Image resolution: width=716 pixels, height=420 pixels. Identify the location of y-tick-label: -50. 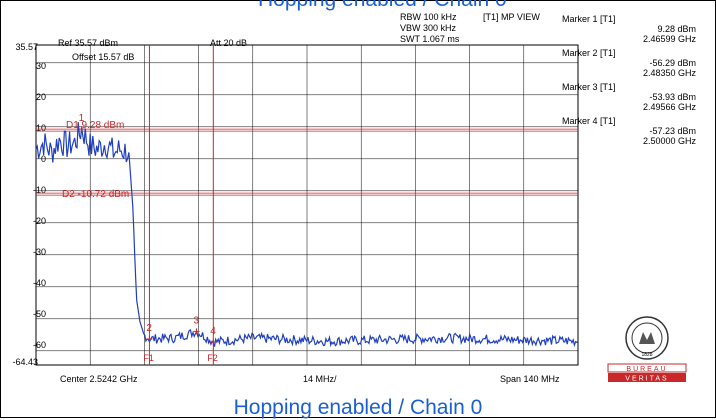
(39, 314).